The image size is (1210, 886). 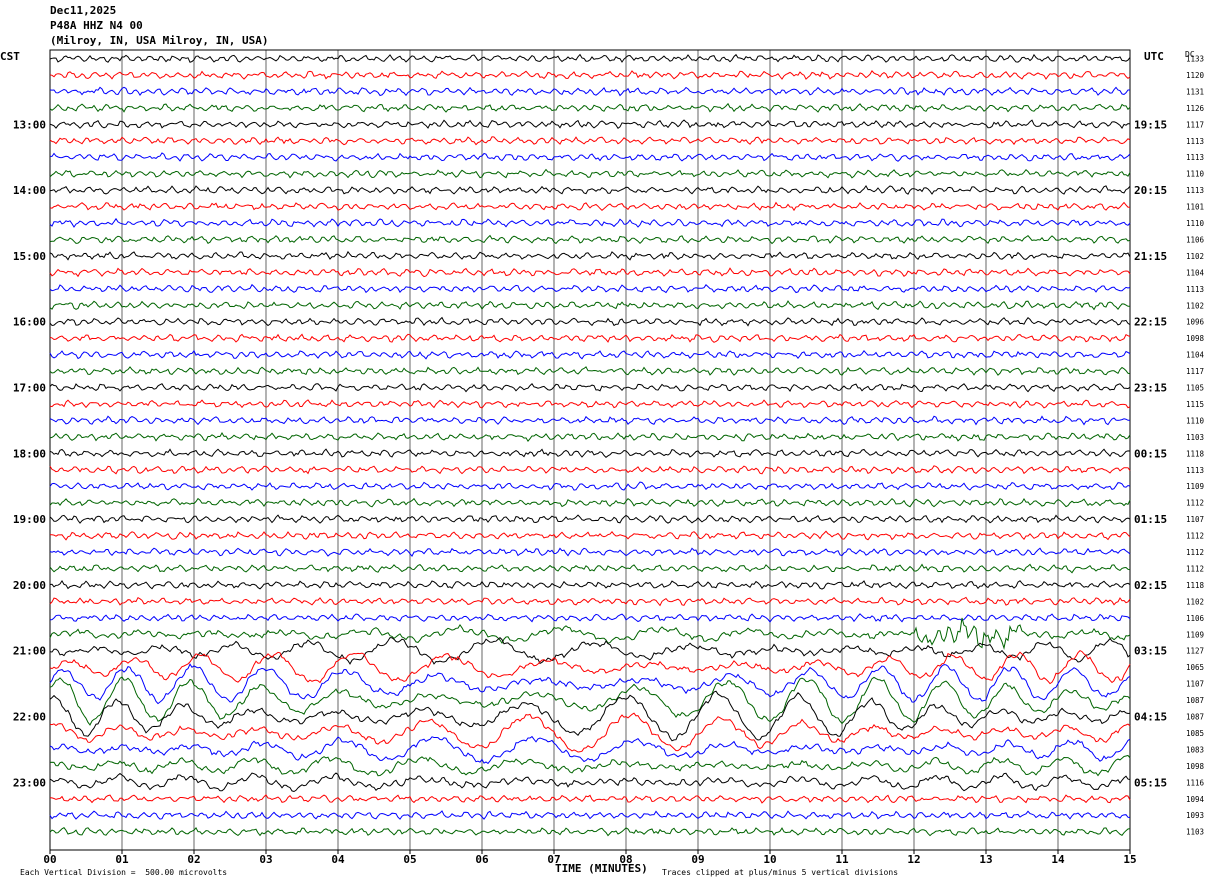 I want to click on x-tick-label: 01, so click(x=122, y=859).